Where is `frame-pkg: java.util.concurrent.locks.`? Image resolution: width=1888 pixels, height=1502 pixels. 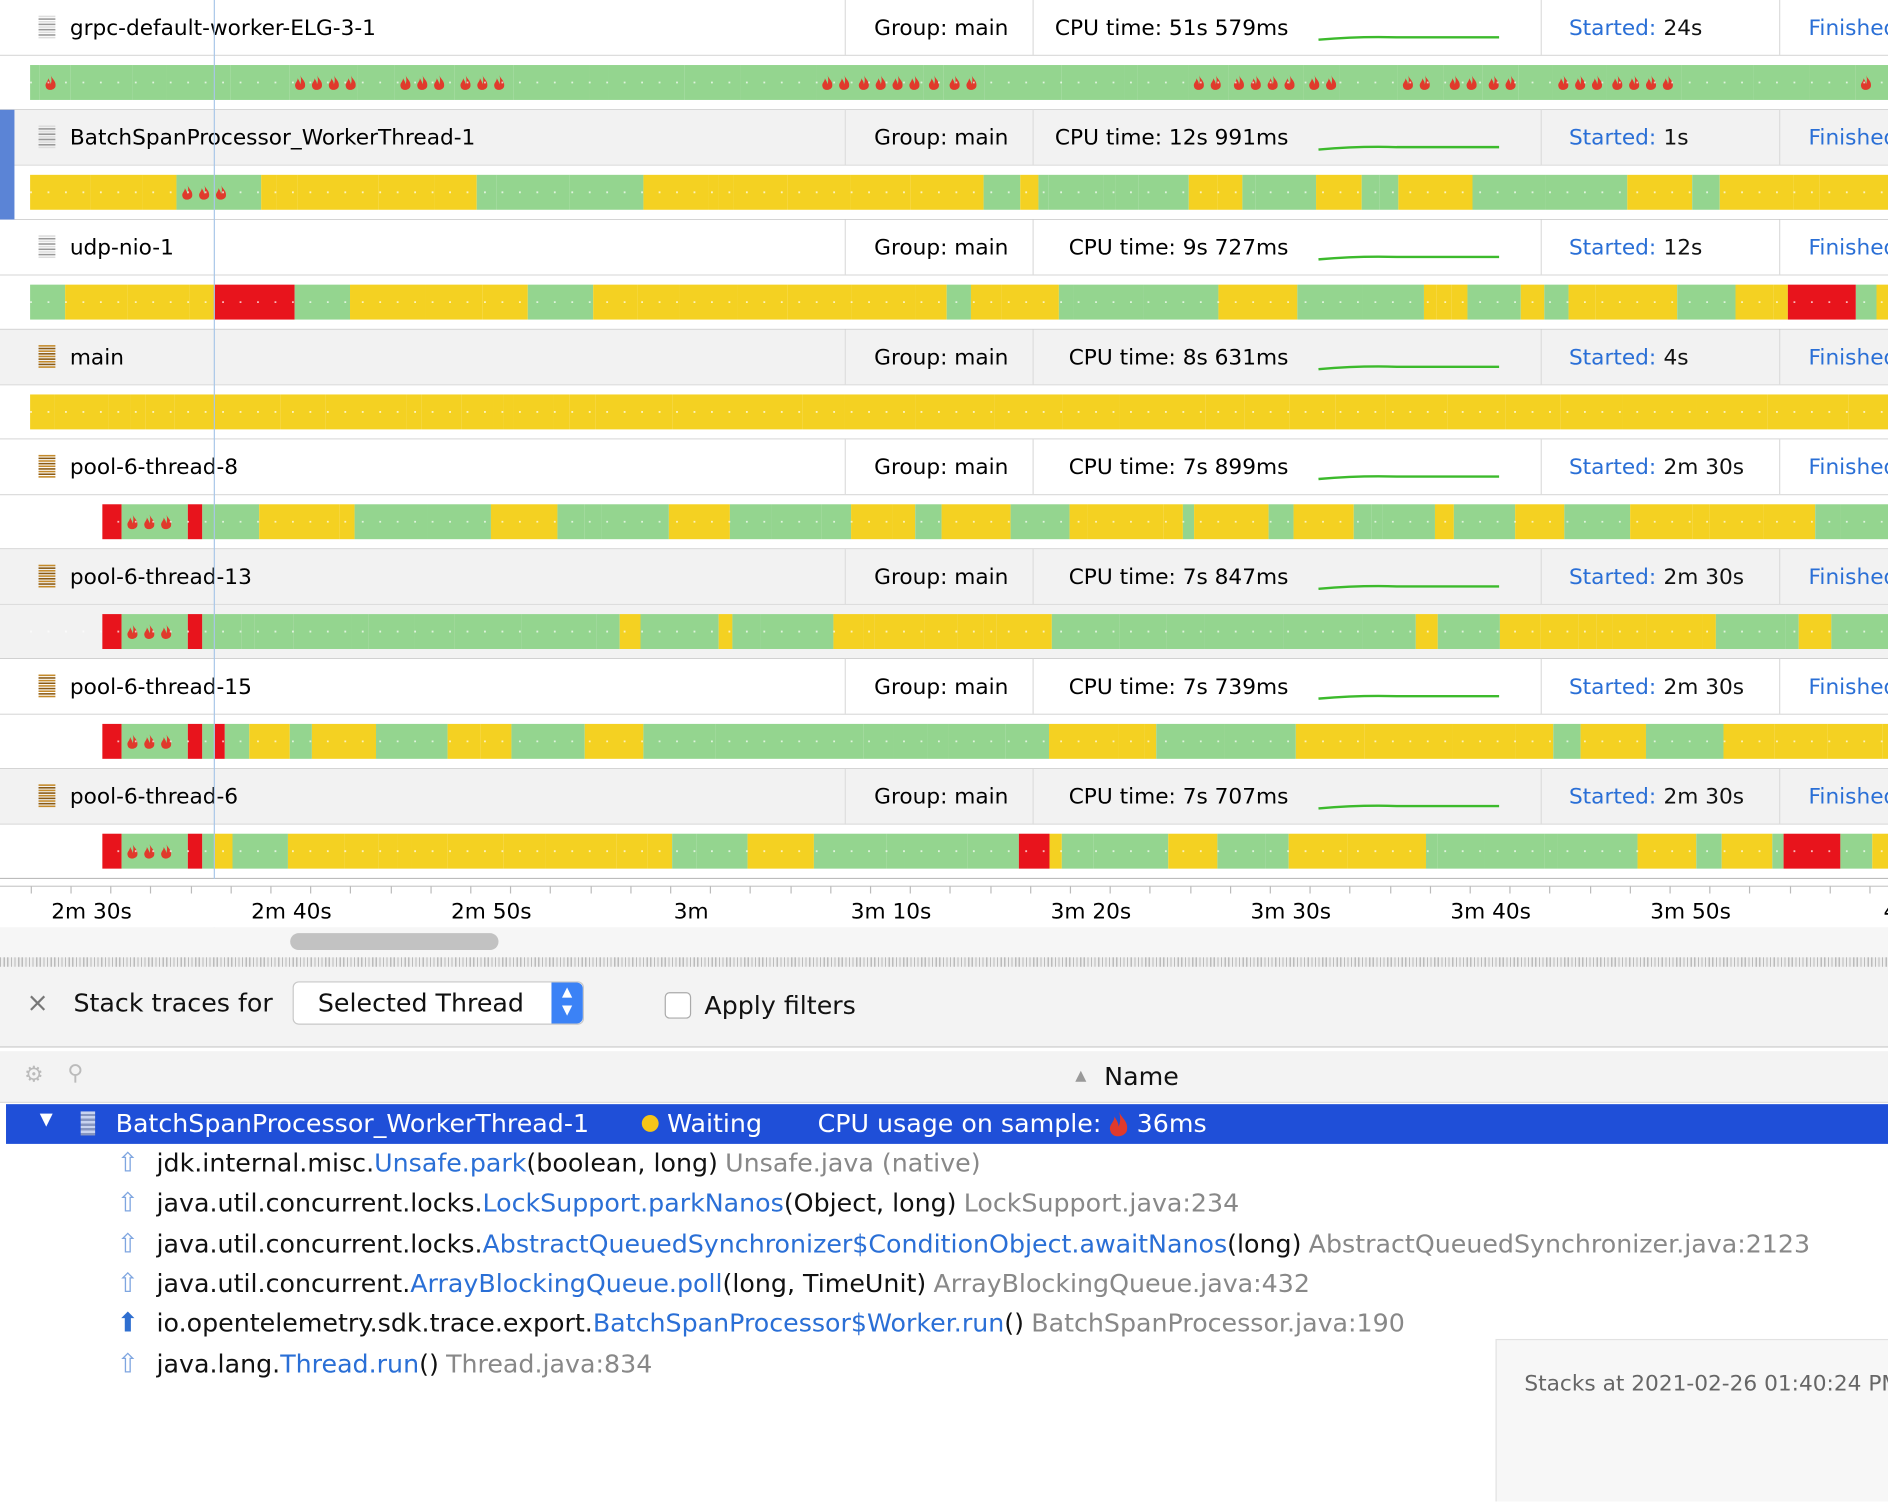 frame-pkg: java.util.concurrent.locks. is located at coordinates (319, 1203).